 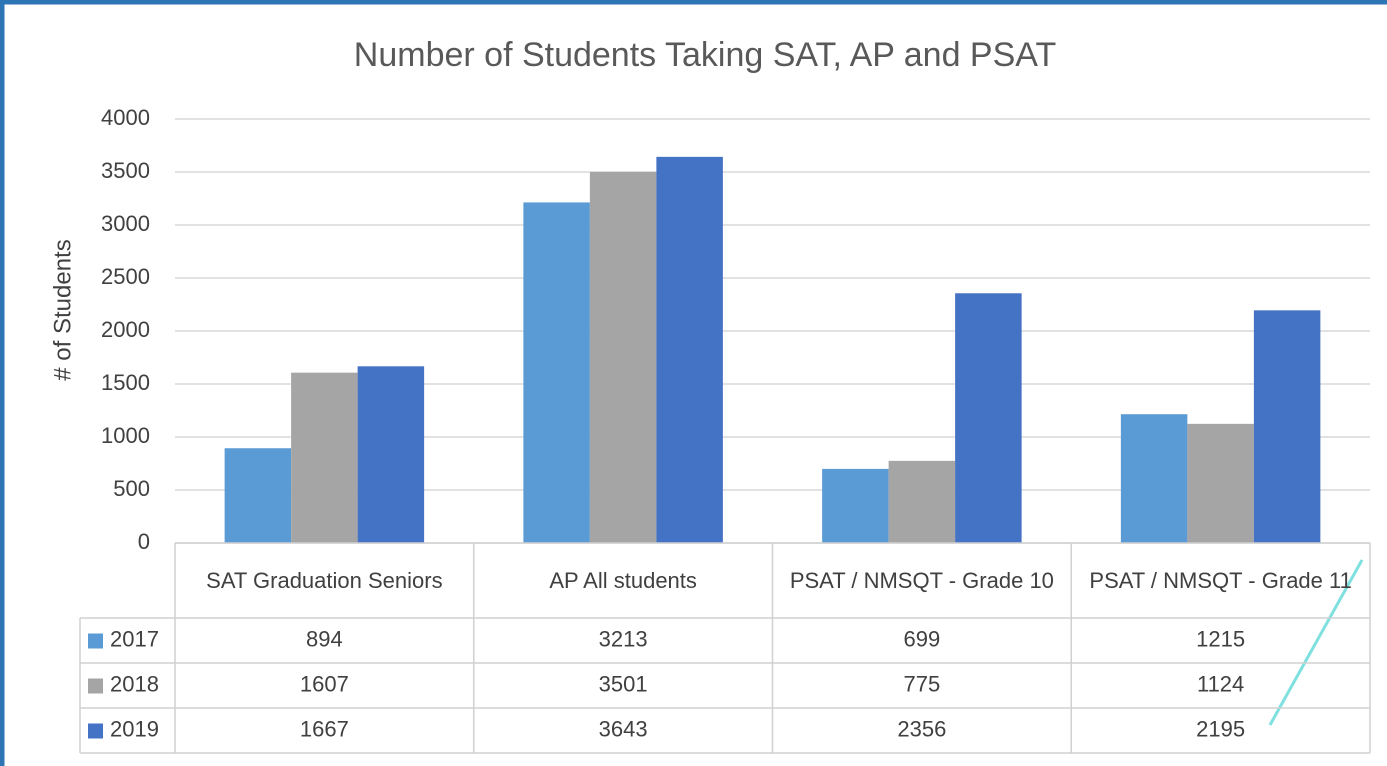 What do you see at coordinates (134, 683) in the screenshot?
I see `legend-label: 2018` at bounding box center [134, 683].